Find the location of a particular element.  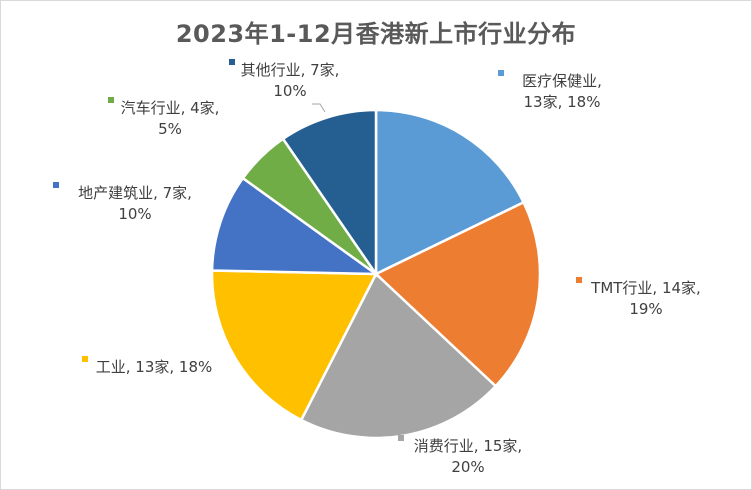

data-label-5: 汽车行业, 4家, 5% is located at coordinates (163, 117).